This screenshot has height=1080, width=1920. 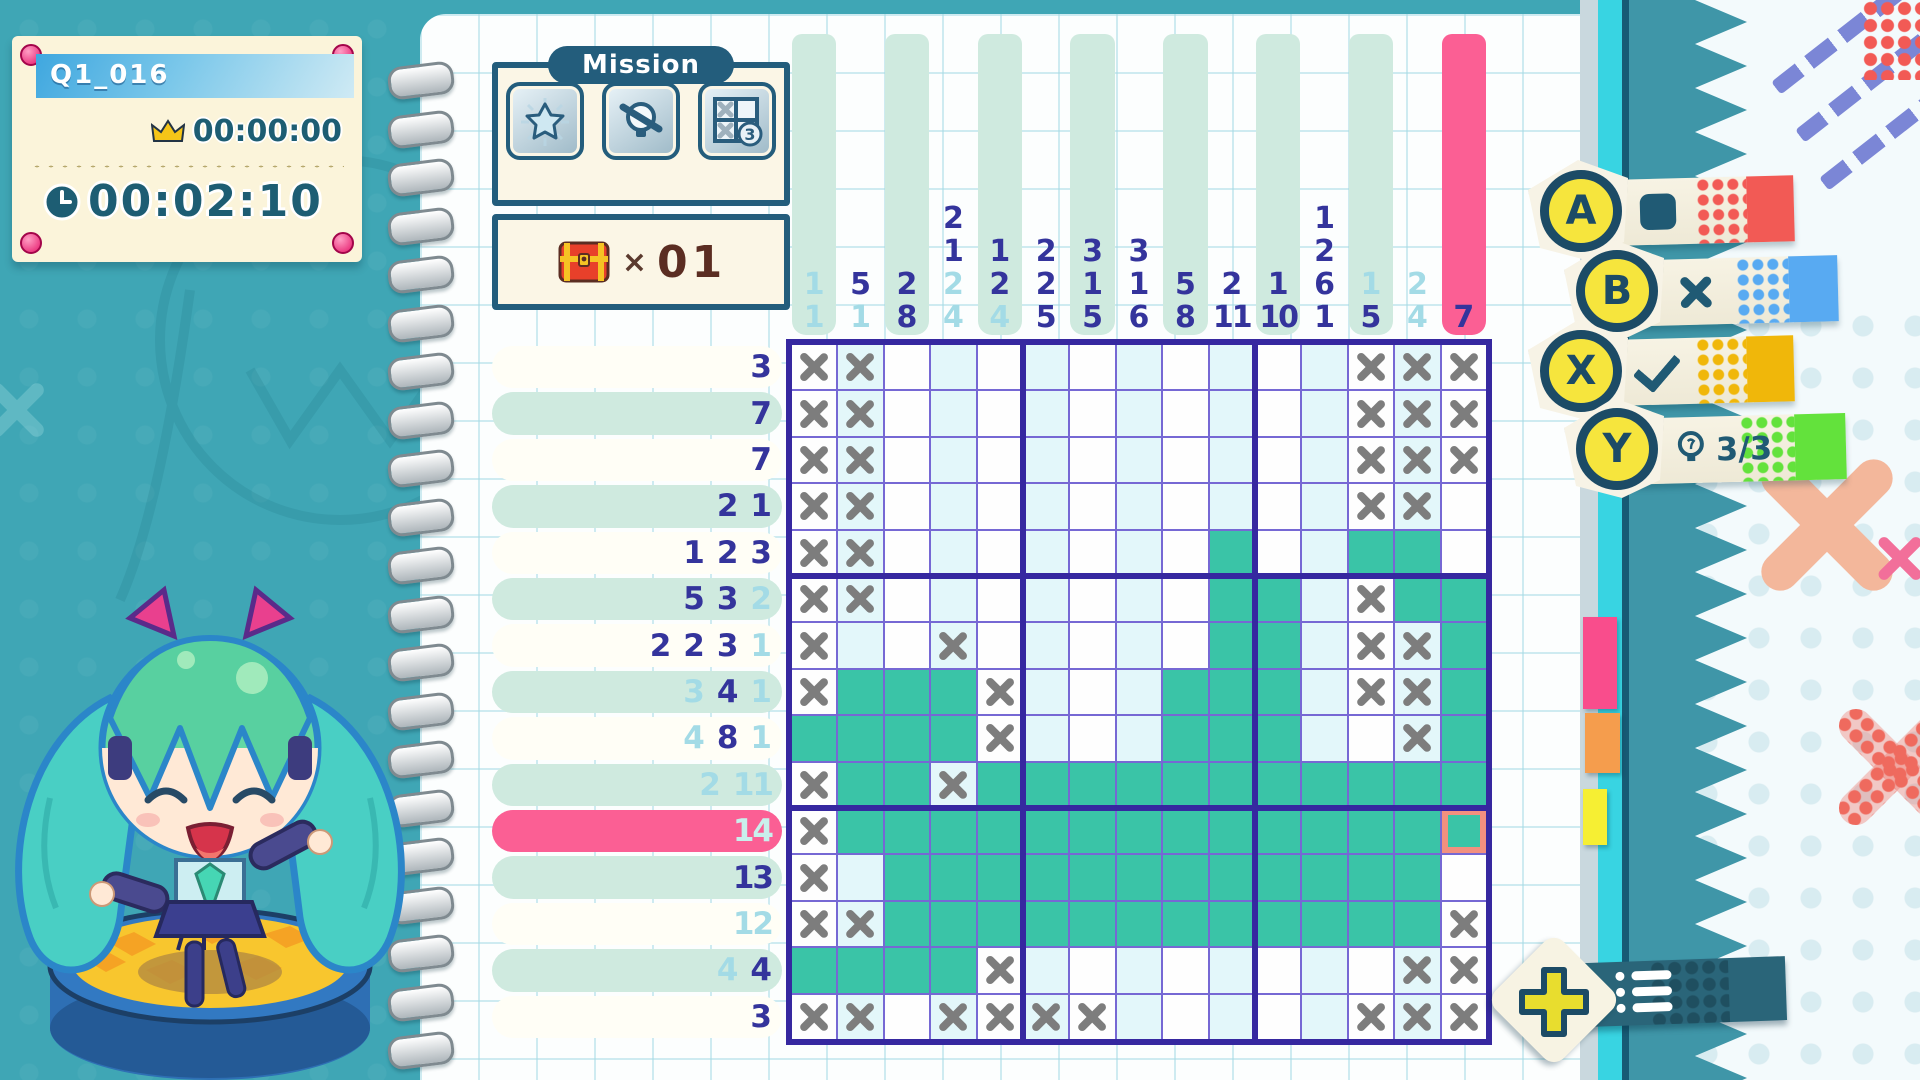 What do you see at coordinates (860, 506) in the screenshot?
I see `cell-r4-c2` at bounding box center [860, 506].